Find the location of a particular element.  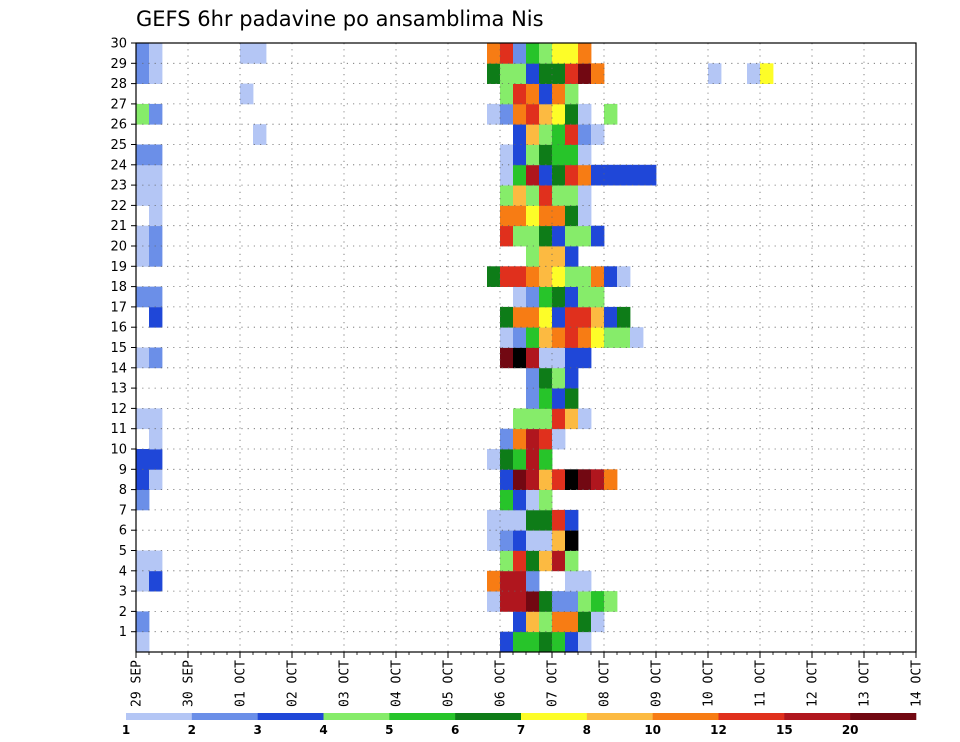

y-tick-label: 20 is located at coordinates (118, 247).